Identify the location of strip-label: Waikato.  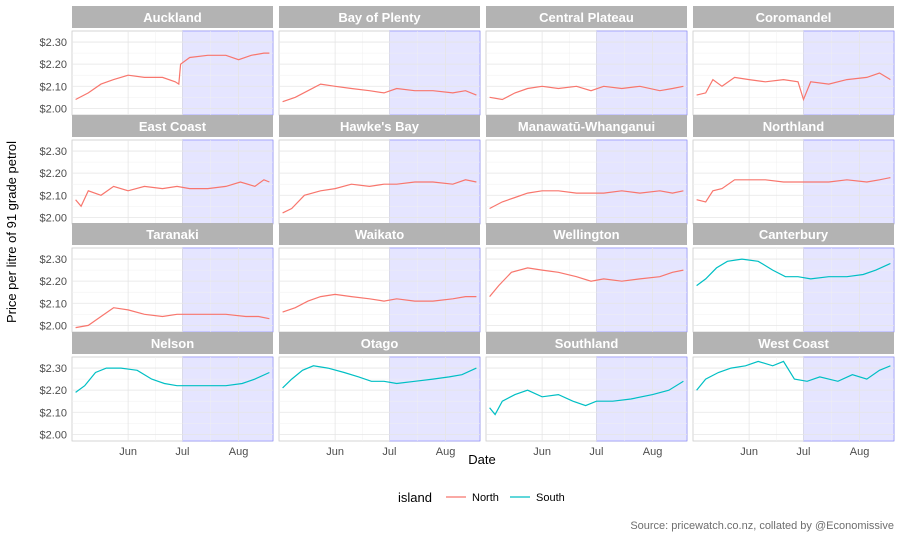
(379, 234).